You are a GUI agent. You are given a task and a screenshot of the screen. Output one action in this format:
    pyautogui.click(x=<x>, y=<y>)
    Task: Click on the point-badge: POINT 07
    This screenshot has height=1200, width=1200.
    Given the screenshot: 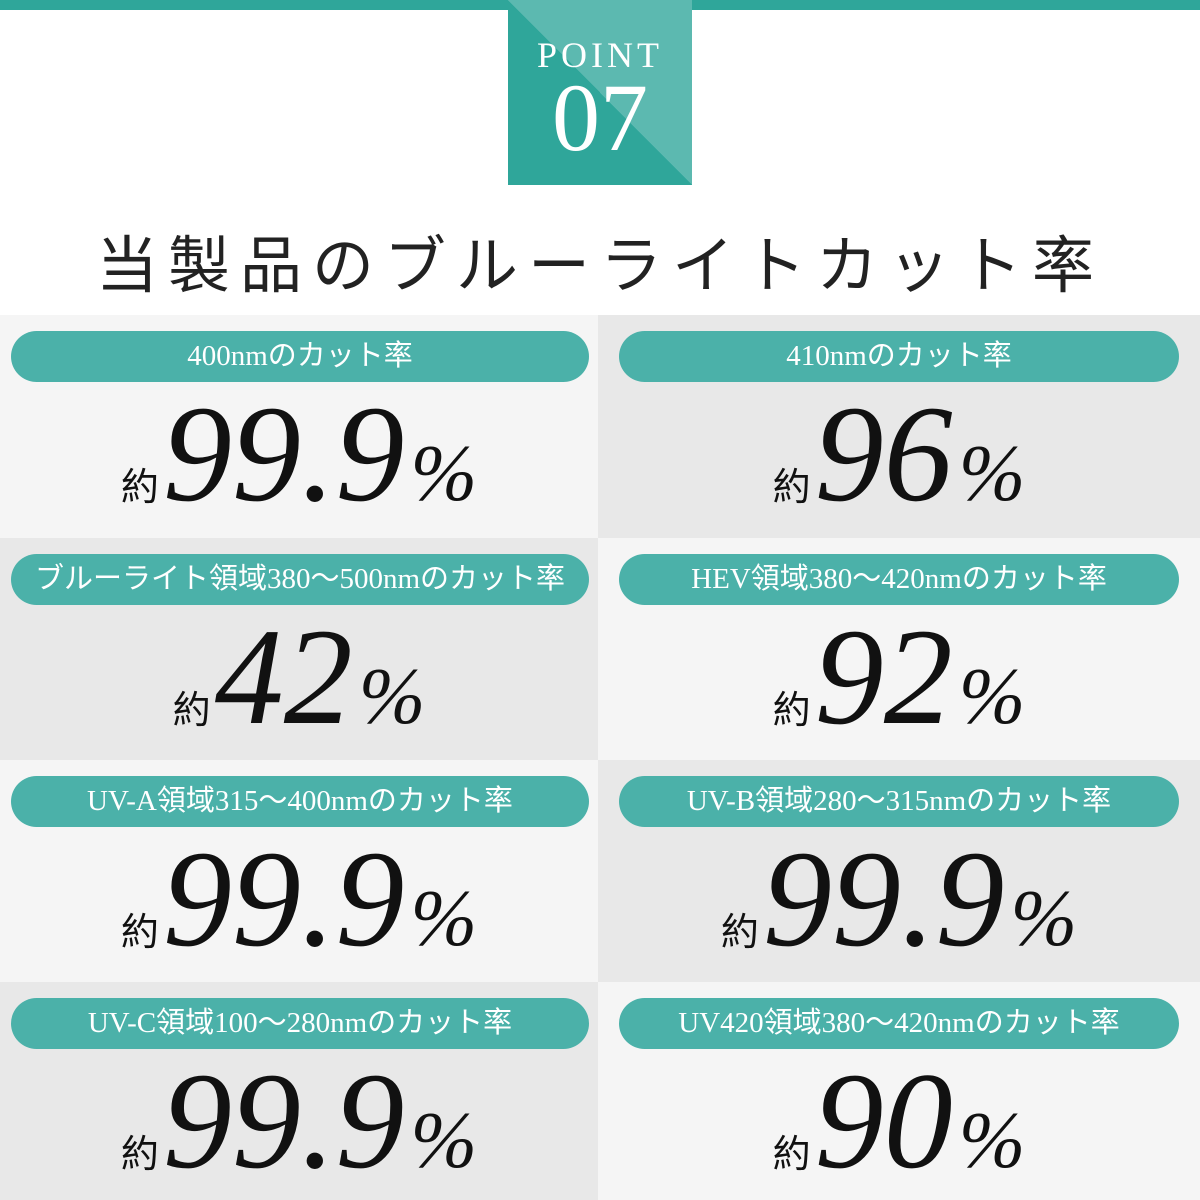 What is the action you would take?
    pyautogui.click(x=600, y=92)
    